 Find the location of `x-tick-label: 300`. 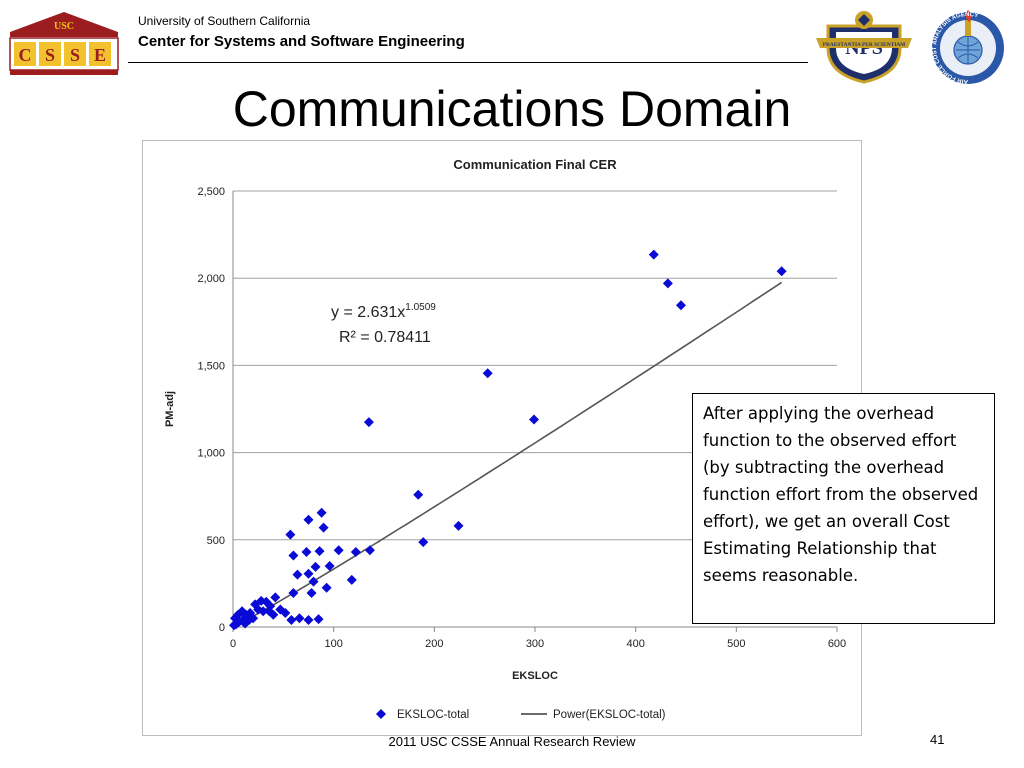

x-tick-label: 300 is located at coordinates (535, 644).